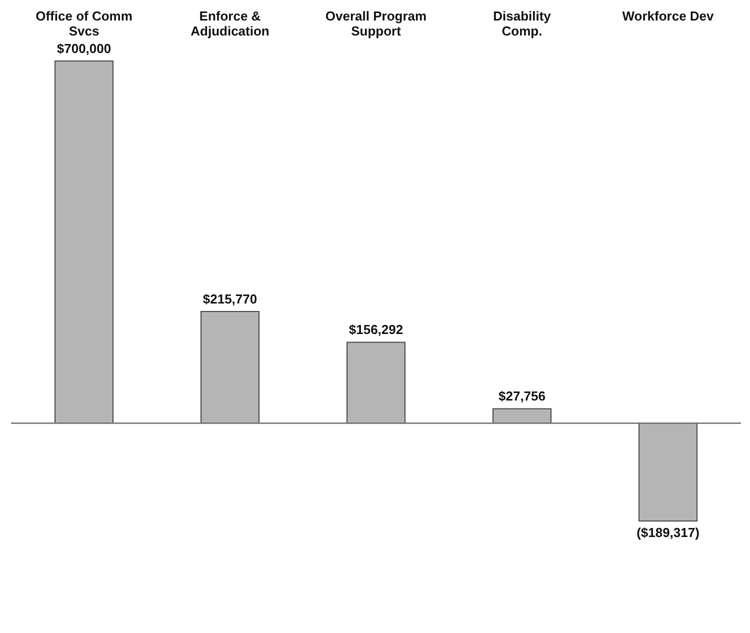 The image size is (750, 633). What do you see at coordinates (230, 298) in the screenshot?
I see `data-label: $215,770` at bounding box center [230, 298].